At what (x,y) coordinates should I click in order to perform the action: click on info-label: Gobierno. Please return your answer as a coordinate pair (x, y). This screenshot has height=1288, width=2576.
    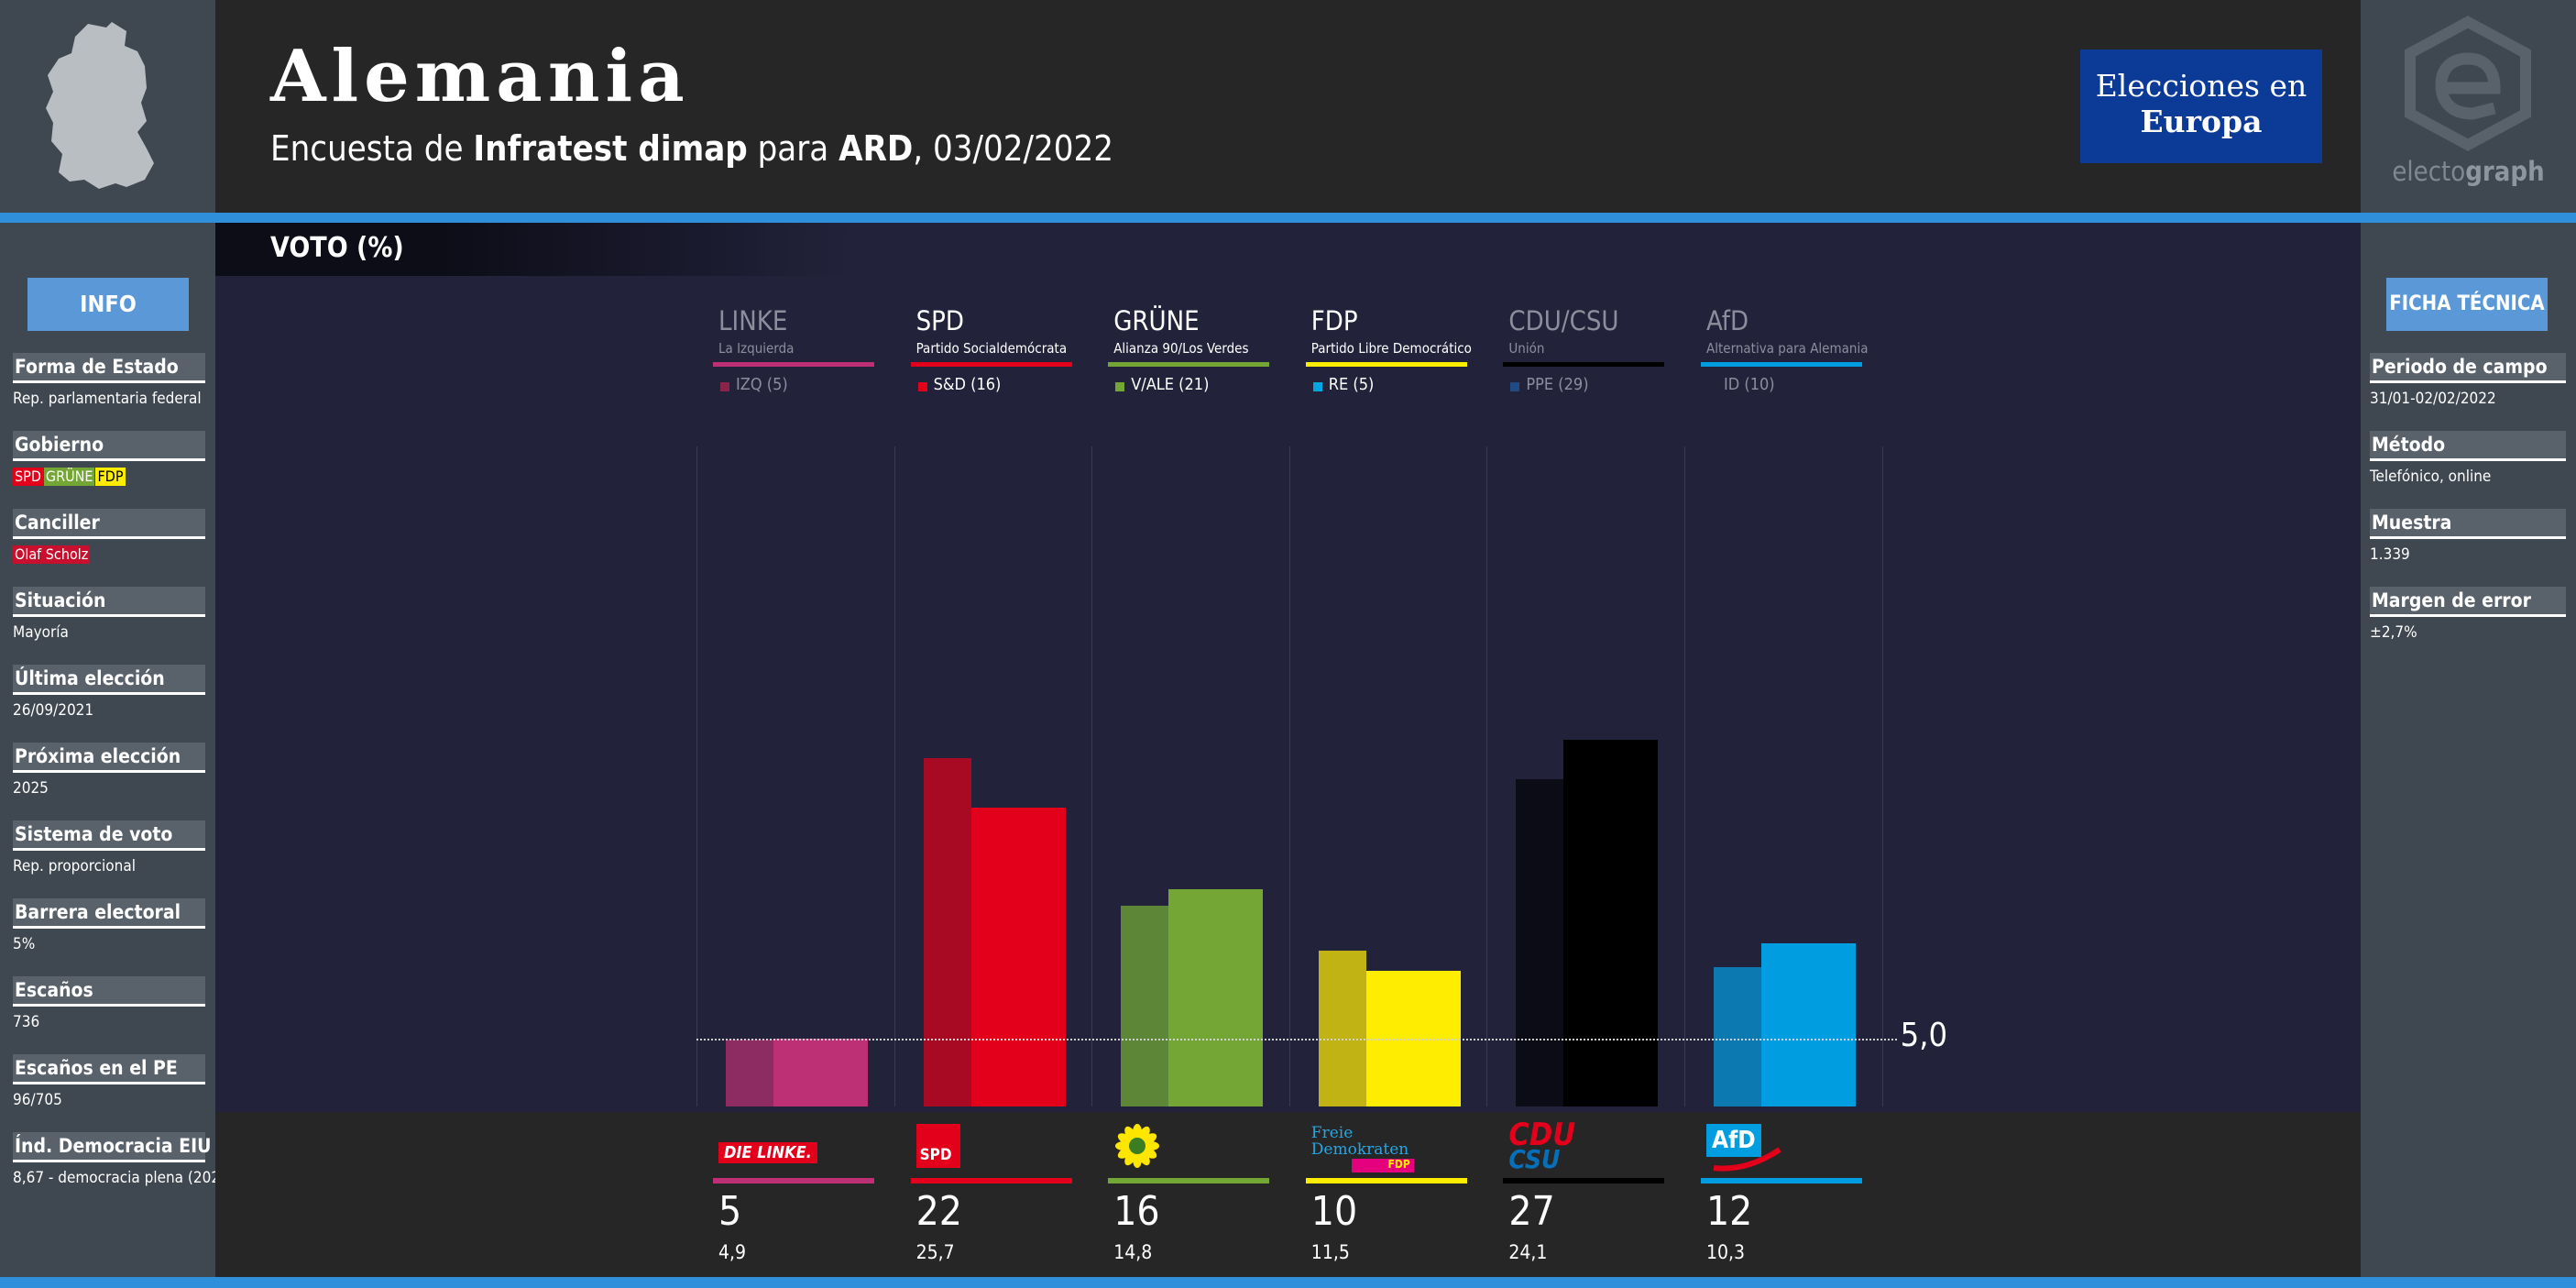
    Looking at the image, I should click on (109, 446).